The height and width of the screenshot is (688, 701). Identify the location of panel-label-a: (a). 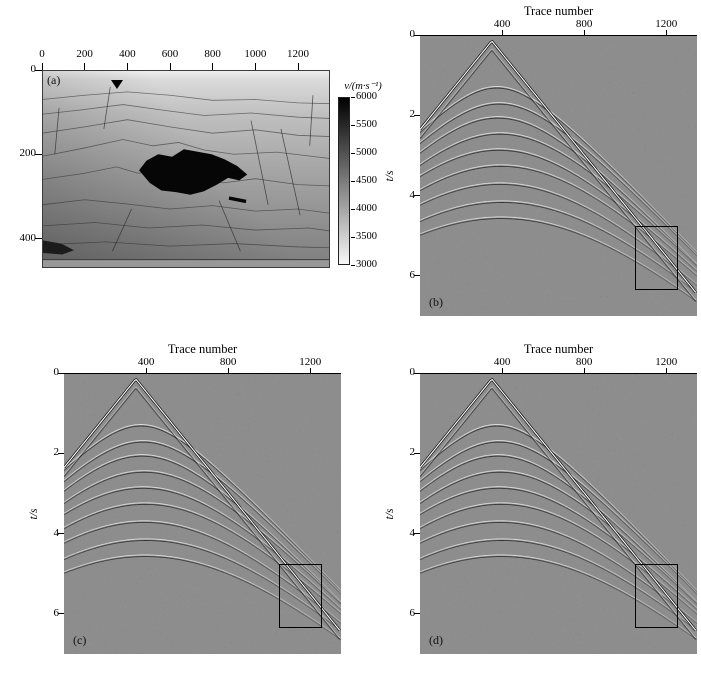
(54, 80).